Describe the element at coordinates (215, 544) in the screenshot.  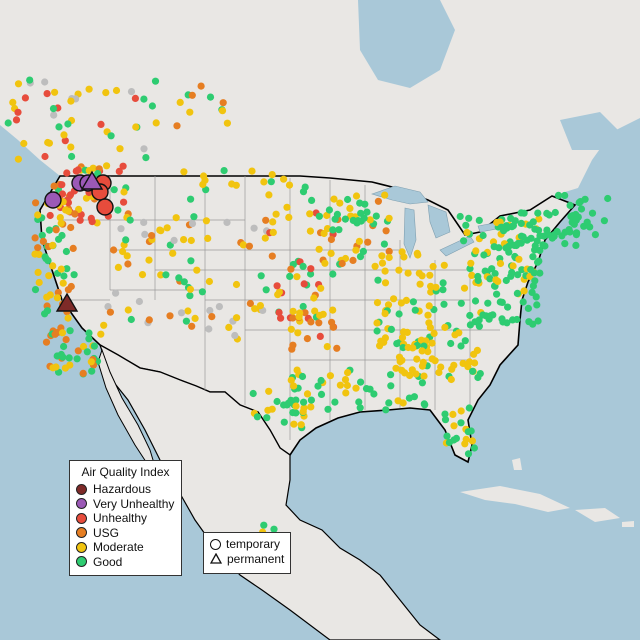
I see `circle-icon` at that location.